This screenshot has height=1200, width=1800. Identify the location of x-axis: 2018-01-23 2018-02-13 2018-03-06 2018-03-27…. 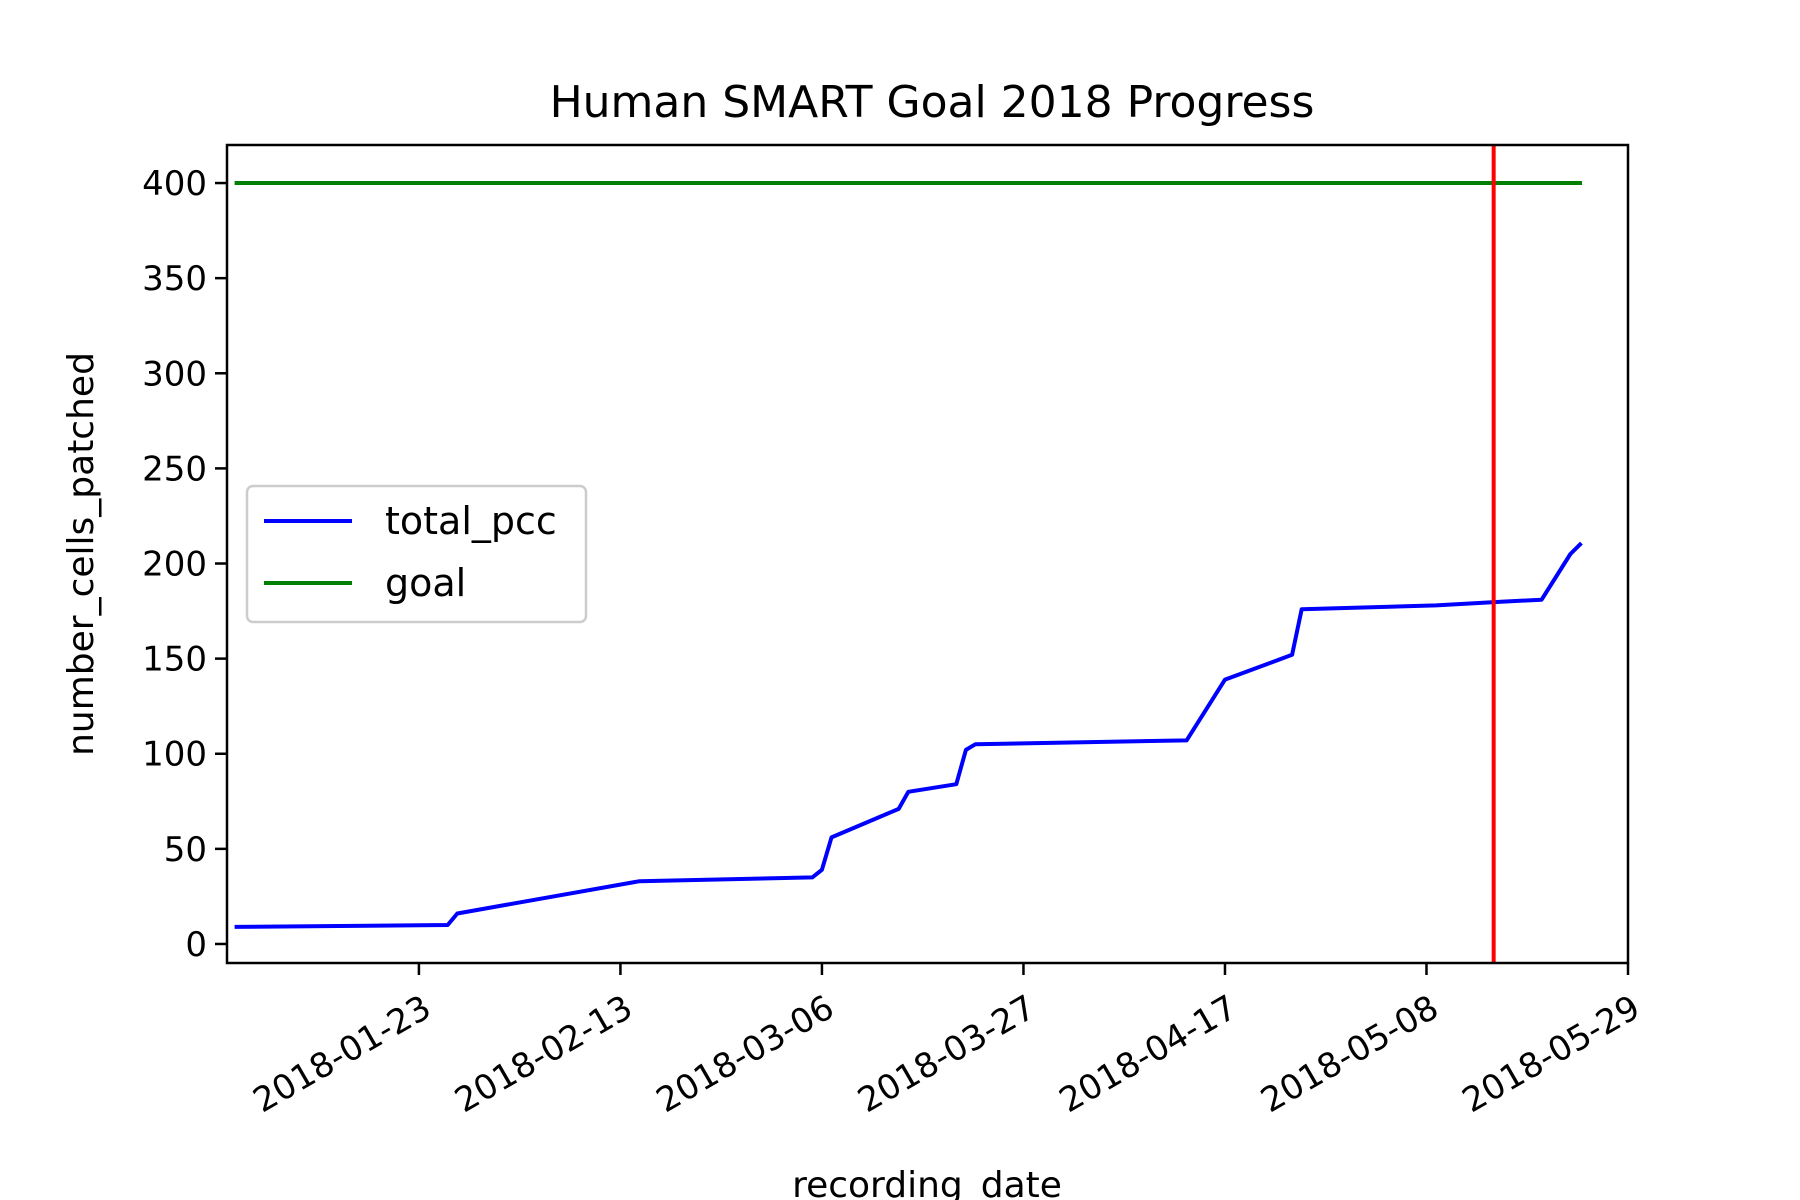
(947, 1042).